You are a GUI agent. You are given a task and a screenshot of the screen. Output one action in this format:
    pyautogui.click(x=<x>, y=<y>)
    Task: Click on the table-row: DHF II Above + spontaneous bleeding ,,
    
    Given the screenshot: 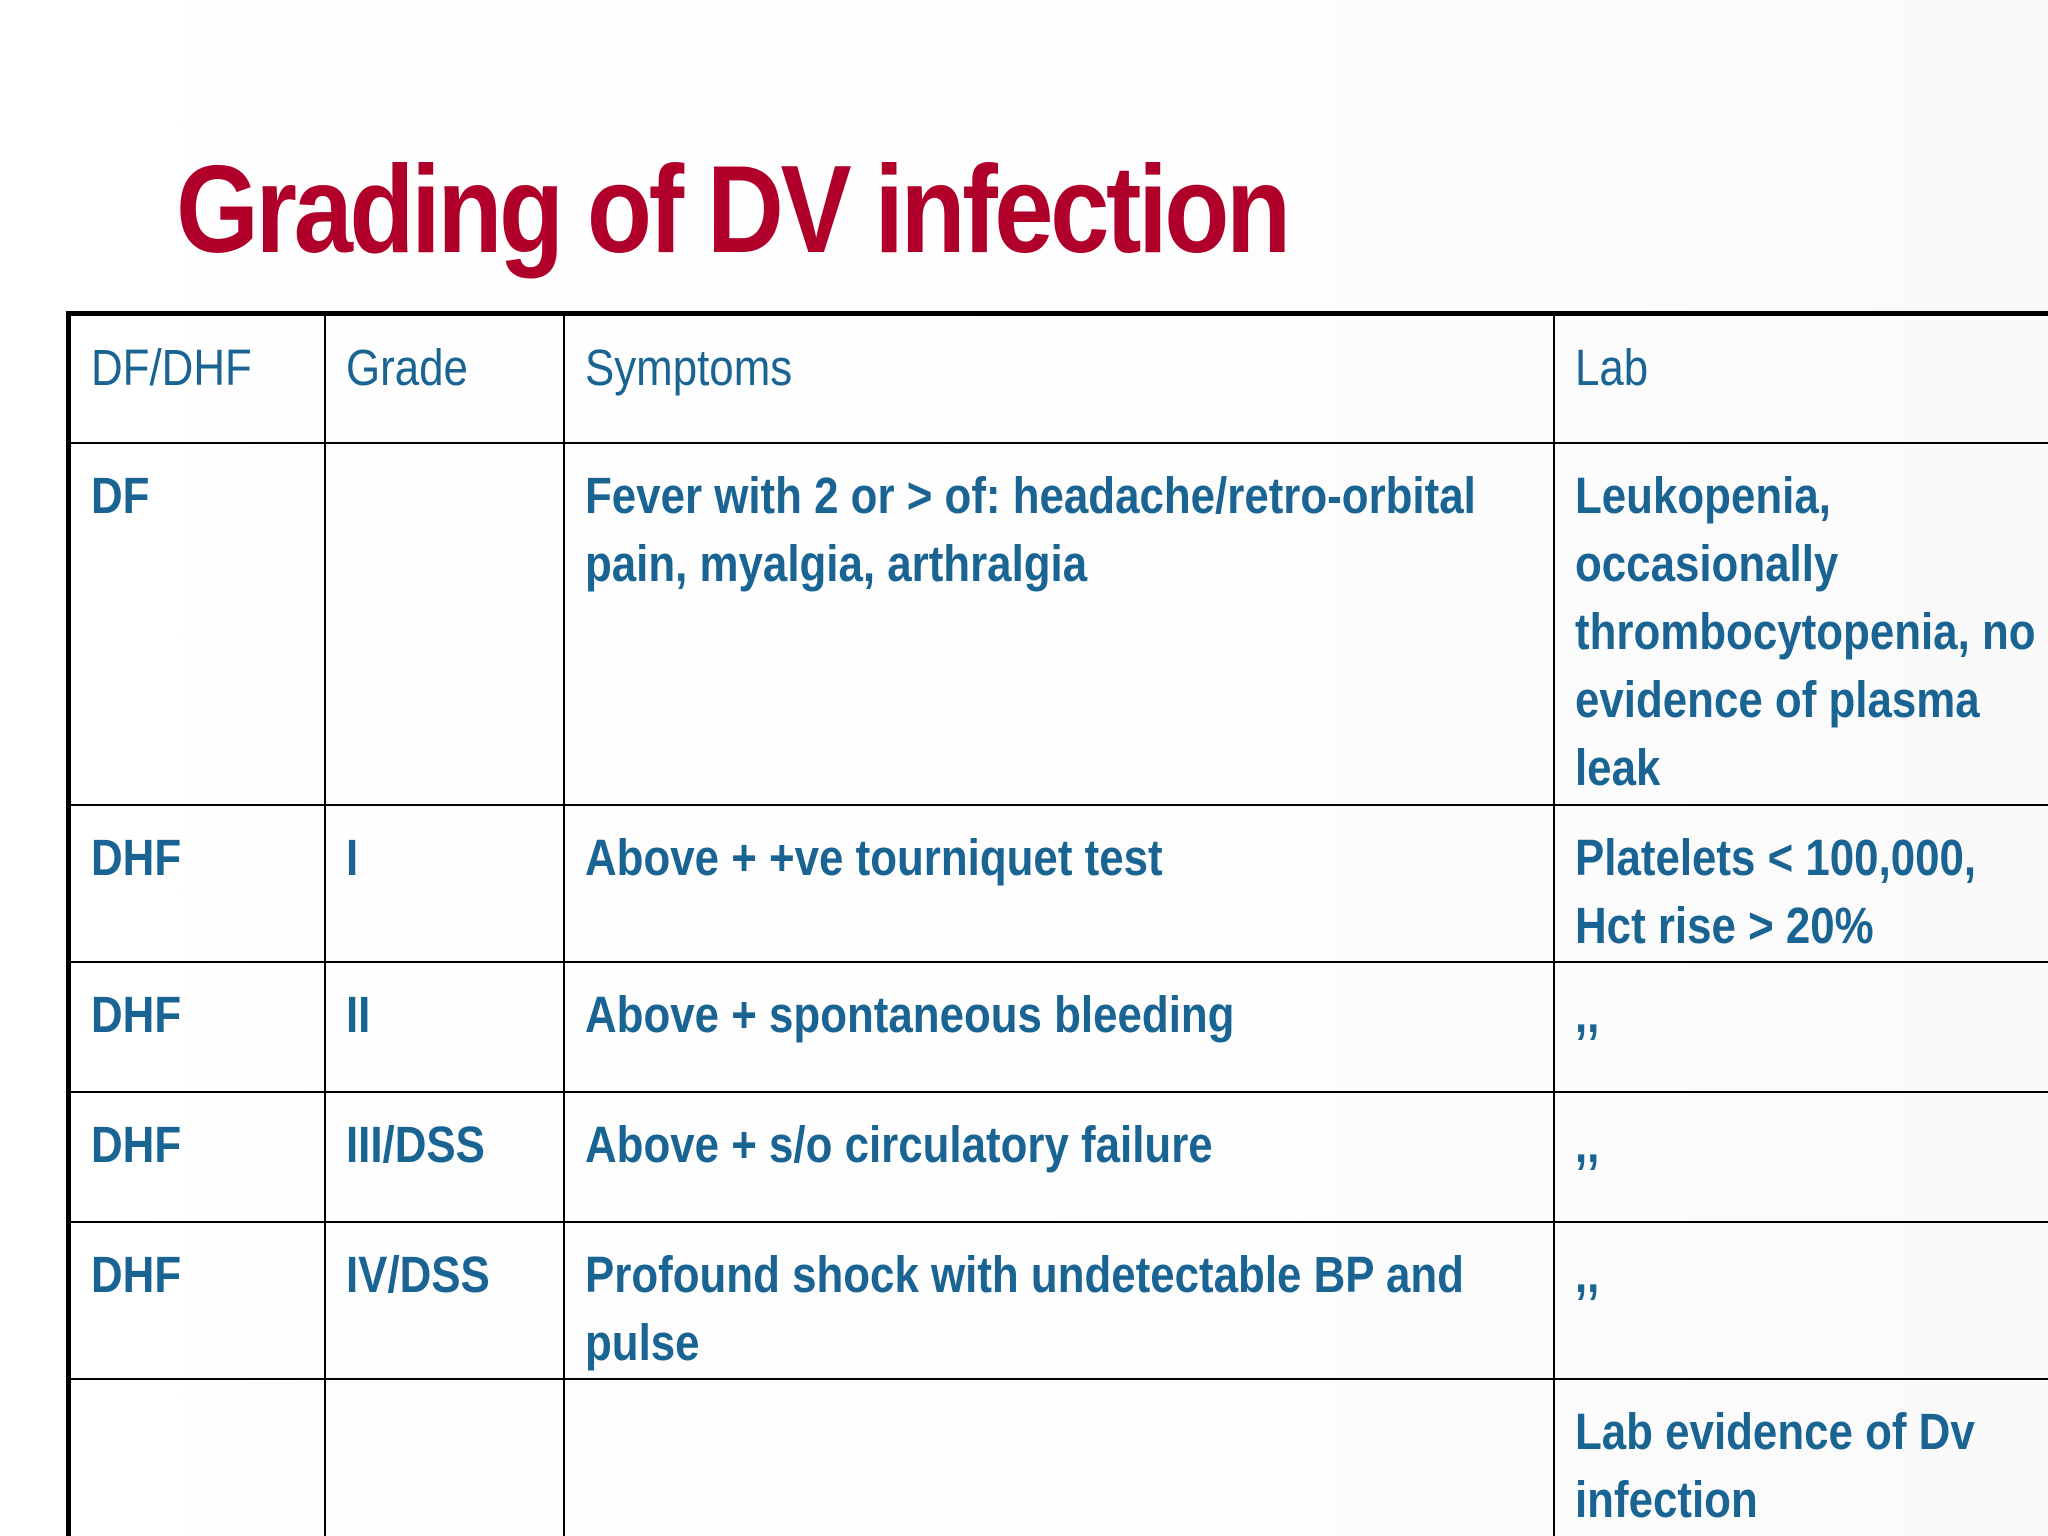 What is the action you would take?
    pyautogui.click(x=1057, y=1026)
    